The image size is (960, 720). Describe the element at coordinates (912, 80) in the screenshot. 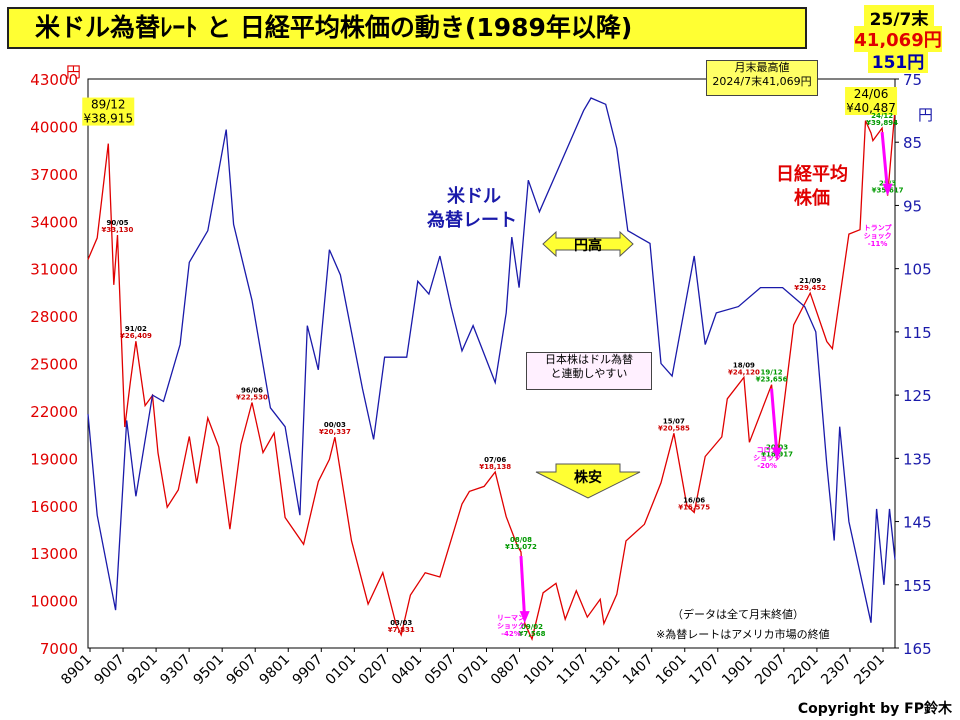

I see `y-right-tick-label: 75` at that location.